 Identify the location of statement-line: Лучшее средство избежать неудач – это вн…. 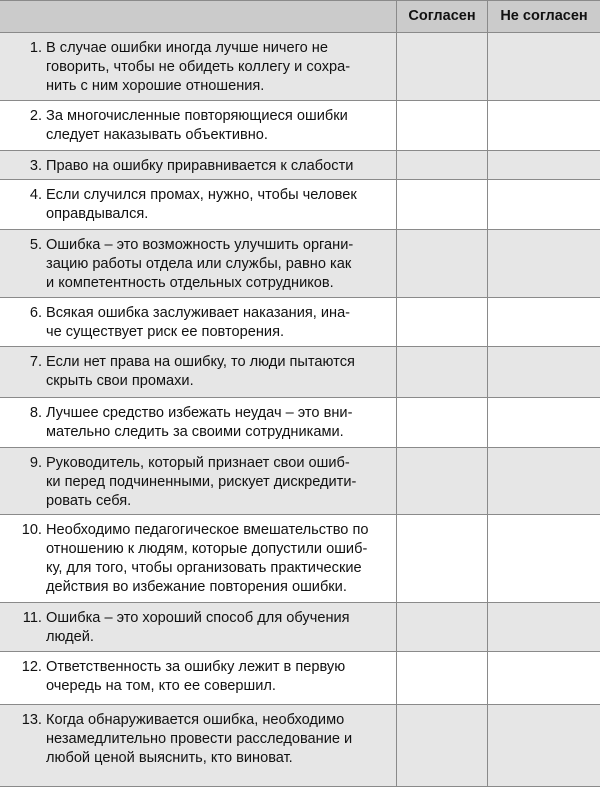
(199, 413).